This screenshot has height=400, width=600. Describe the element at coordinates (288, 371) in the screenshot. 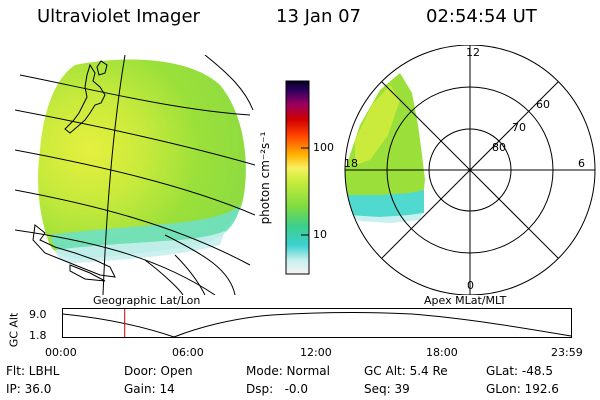

I see `status-mode: Mode: Normal` at that location.